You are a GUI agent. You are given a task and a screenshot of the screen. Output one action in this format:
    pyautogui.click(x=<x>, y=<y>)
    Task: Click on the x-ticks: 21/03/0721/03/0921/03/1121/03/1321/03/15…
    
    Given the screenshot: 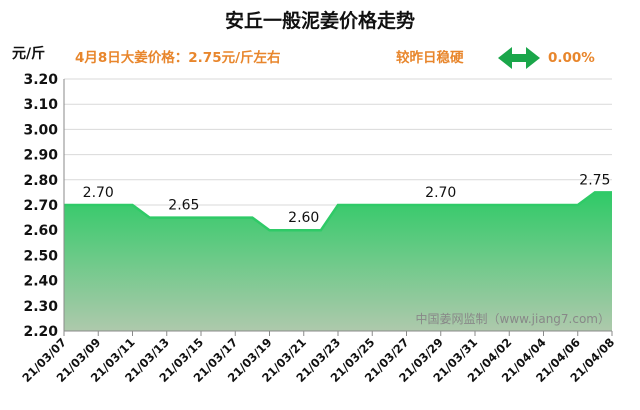 What is the action you would take?
    pyautogui.click(x=318, y=358)
    